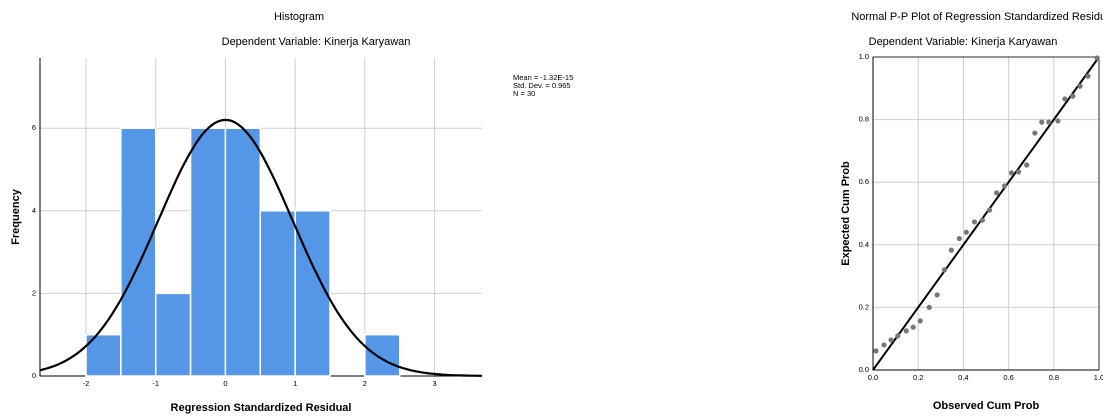  What do you see at coordinates (1008, 377) in the screenshot?
I see `x-tick-label: 0.6` at bounding box center [1008, 377].